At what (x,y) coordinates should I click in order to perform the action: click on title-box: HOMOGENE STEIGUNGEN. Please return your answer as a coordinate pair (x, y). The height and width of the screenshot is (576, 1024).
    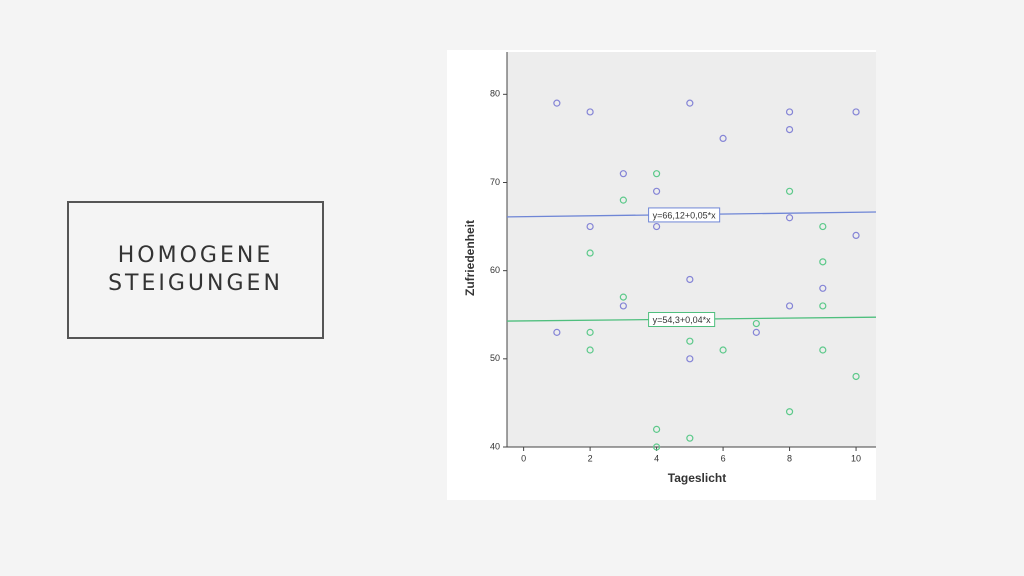
    Looking at the image, I should click on (195, 270).